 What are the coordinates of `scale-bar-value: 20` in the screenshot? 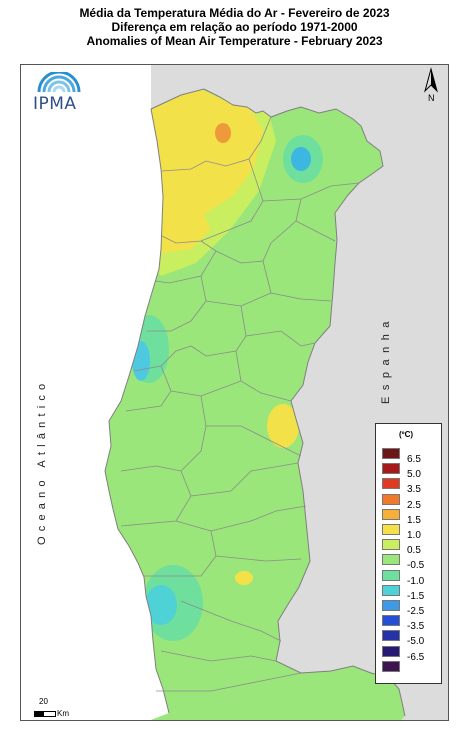 It's located at (43, 701).